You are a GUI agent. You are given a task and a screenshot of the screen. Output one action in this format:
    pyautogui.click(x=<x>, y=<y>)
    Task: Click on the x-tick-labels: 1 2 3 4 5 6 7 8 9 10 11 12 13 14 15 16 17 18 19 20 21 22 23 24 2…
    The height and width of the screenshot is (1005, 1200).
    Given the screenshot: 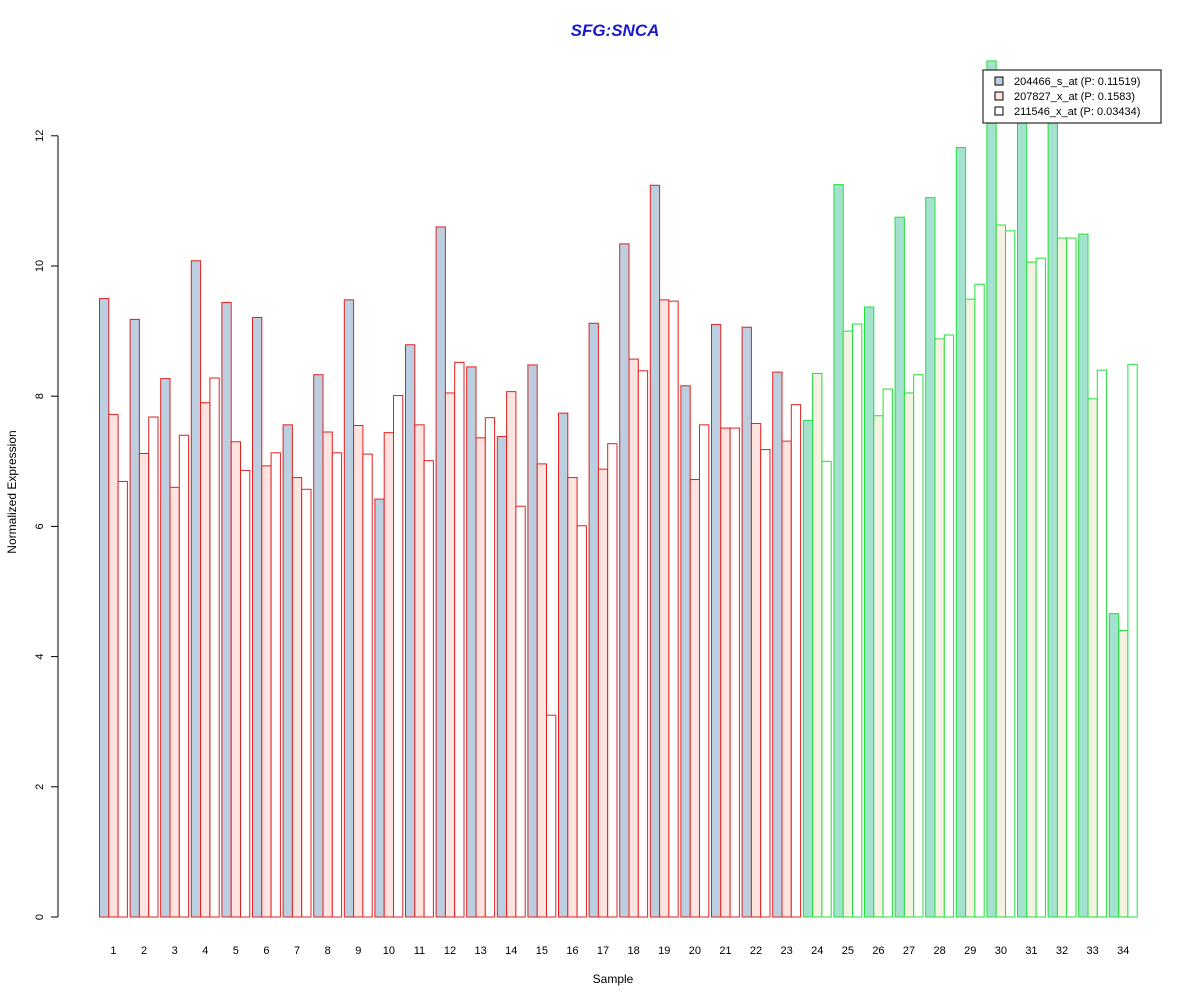 What is the action you would take?
    pyautogui.click(x=619, y=951)
    